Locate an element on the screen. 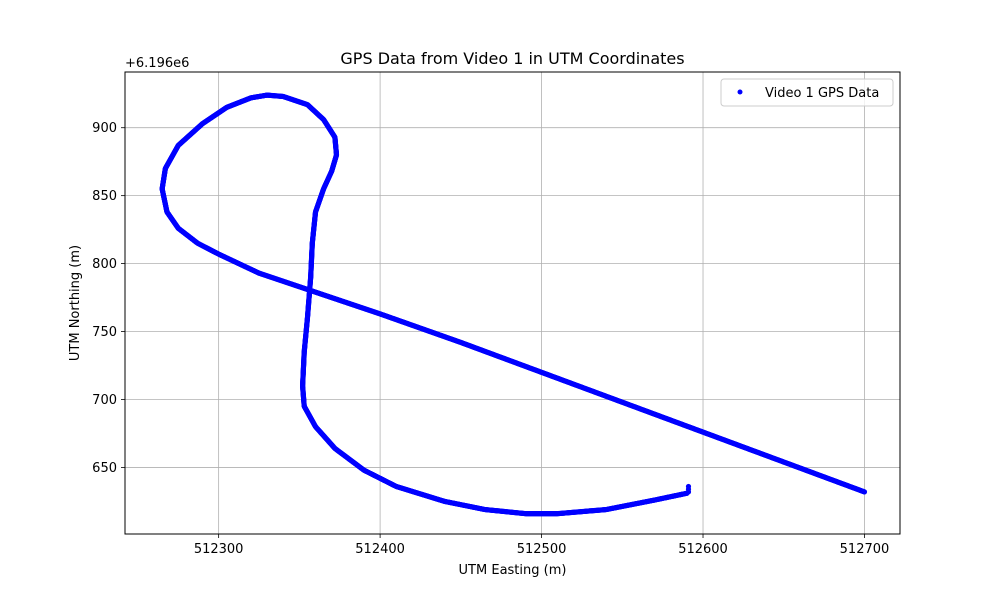  legend: Video 1 GPS Data is located at coordinates (807, 92).